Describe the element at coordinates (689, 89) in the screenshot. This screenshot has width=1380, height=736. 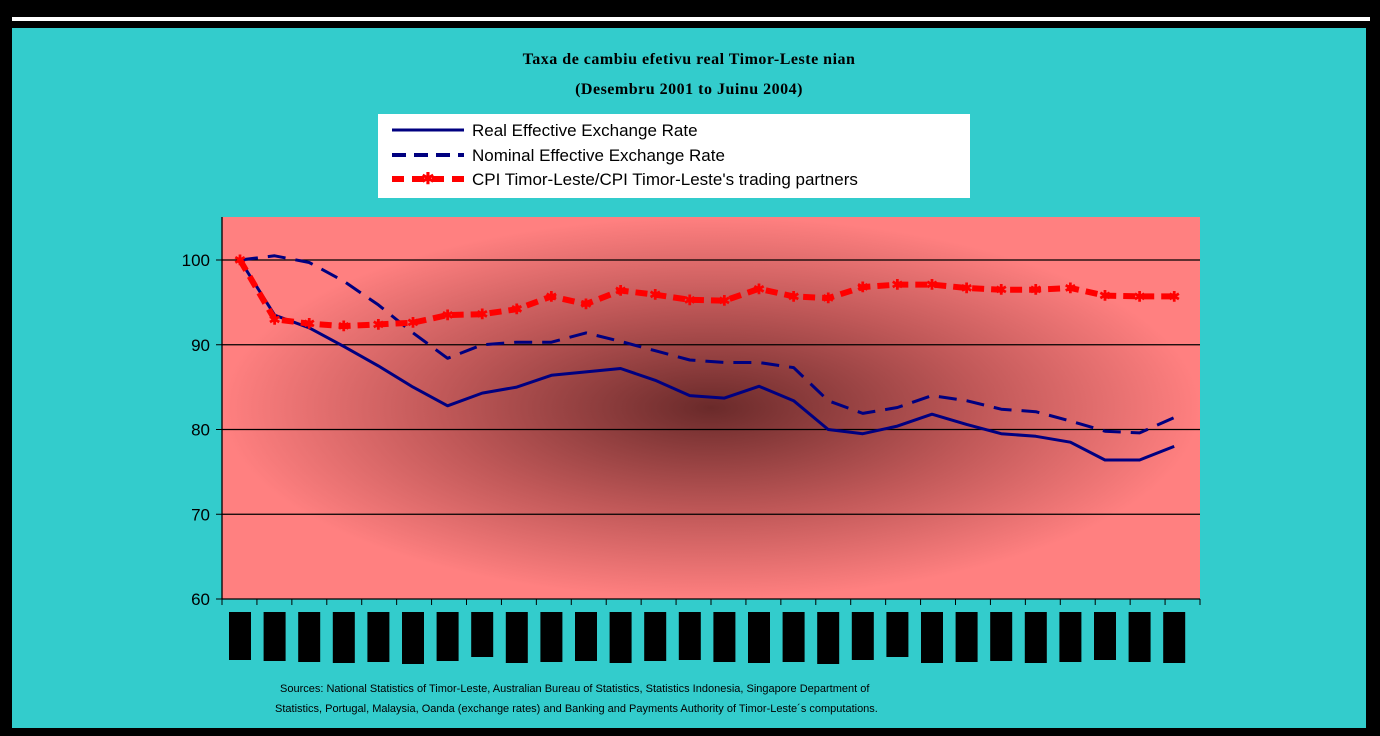
I see `chart-title-line-2: (Desembru 2001 to Juinu 2004)` at that location.